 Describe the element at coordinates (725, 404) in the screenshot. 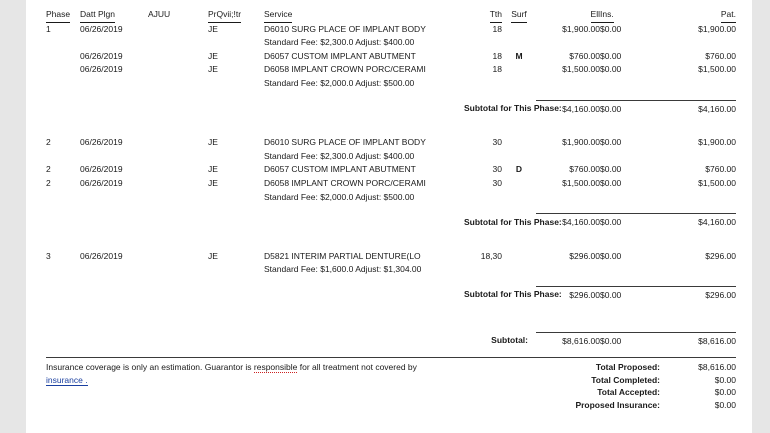

I see `proposed-insurance-value: $0.00` at that location.